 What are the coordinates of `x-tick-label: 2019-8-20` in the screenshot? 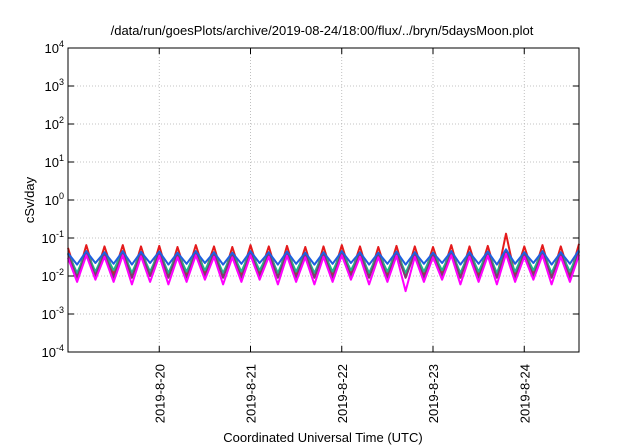 It's located at (159, 393).